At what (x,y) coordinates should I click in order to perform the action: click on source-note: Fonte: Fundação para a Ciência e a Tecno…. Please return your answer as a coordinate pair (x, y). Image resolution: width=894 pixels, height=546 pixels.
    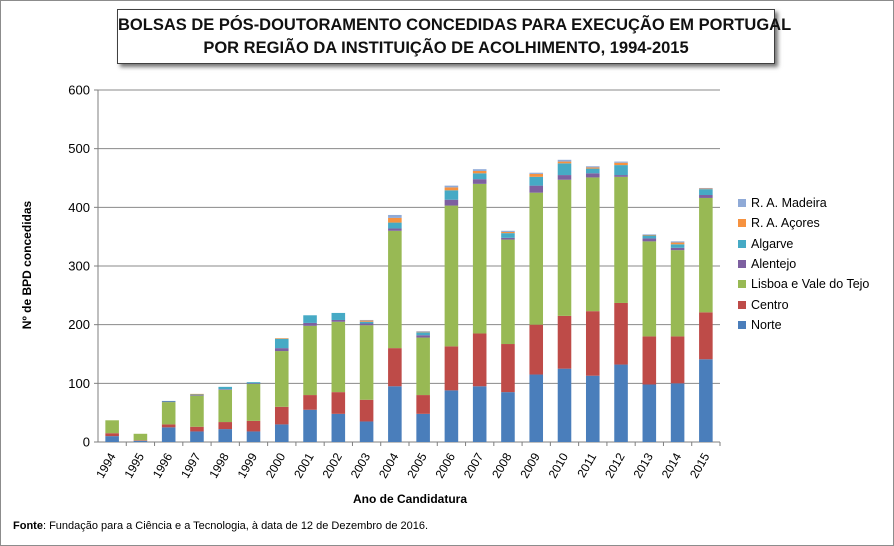
    Looking at the image, I should click on (220, 526).